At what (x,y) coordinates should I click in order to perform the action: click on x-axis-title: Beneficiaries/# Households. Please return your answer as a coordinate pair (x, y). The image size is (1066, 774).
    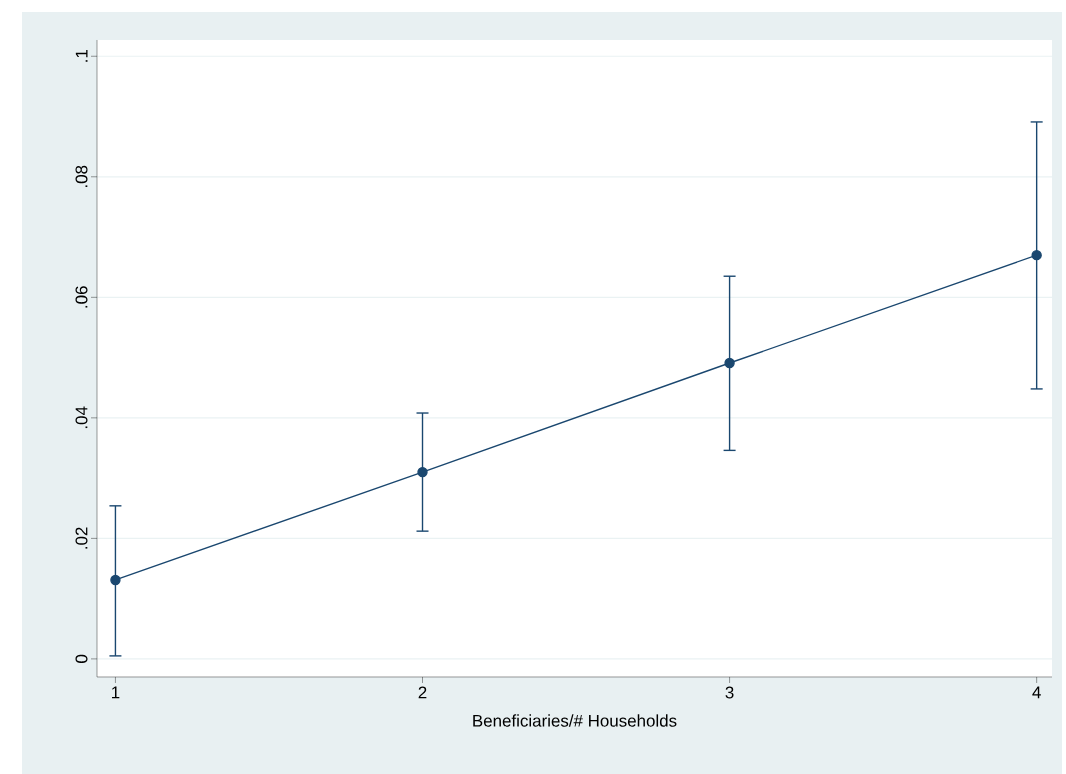
    Looking at the image, I should click on (575, 720).